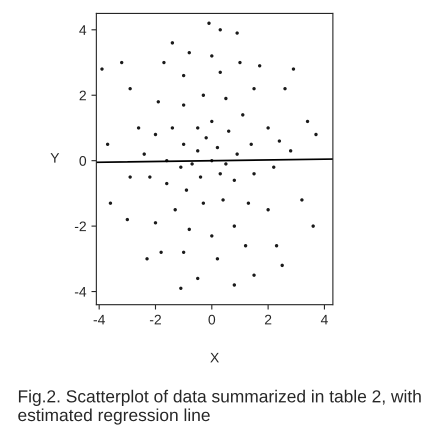  Describe the element at coordinates (99, 319) in the screenshot. I see `x-tick-label: -4` at that location.